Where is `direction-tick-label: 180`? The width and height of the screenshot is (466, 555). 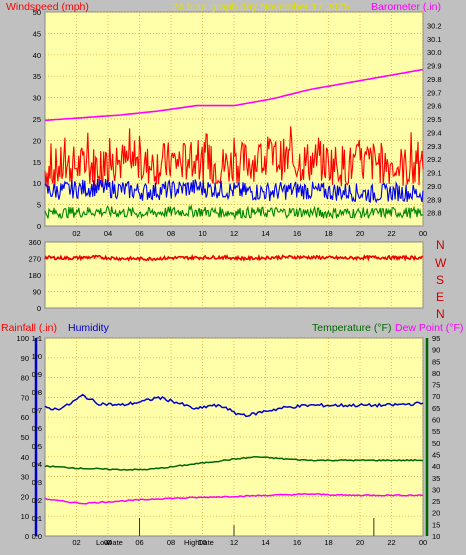 direction-tick-label: 180 is located at coordinates (34, 275).